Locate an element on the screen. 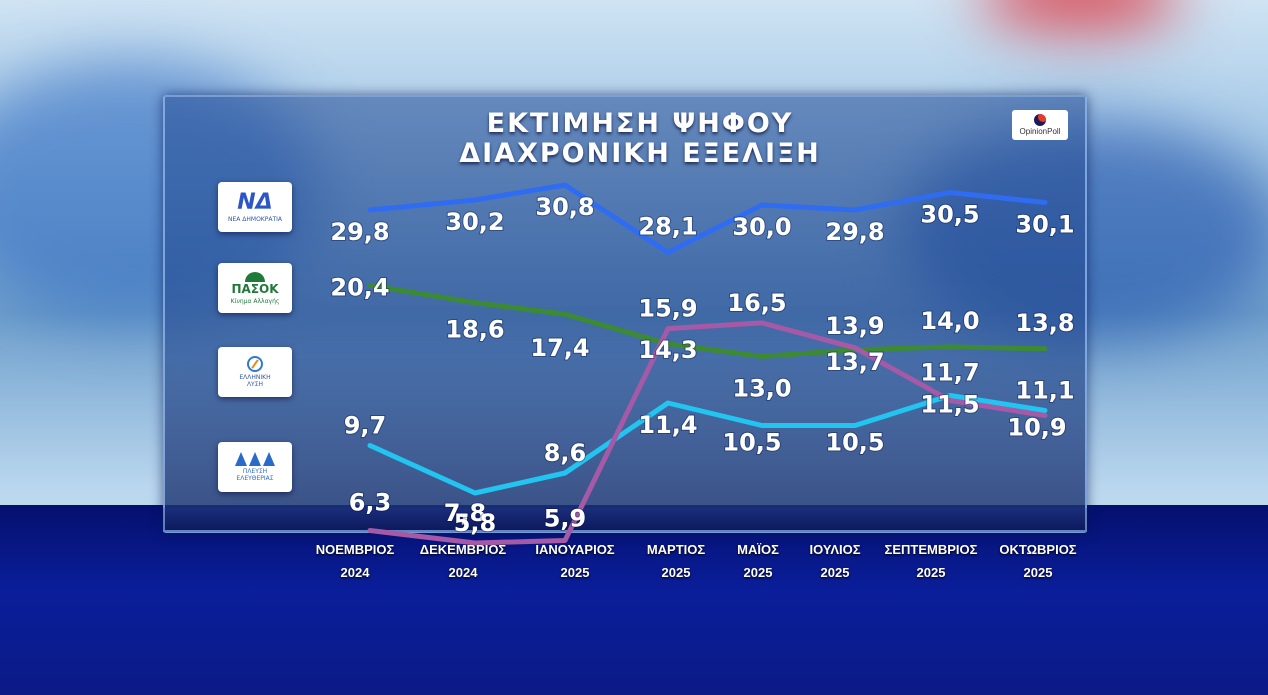 The width and height of the screenshot is (1268, 695). data-label: 15,9 is located at coordinates (667, 309).